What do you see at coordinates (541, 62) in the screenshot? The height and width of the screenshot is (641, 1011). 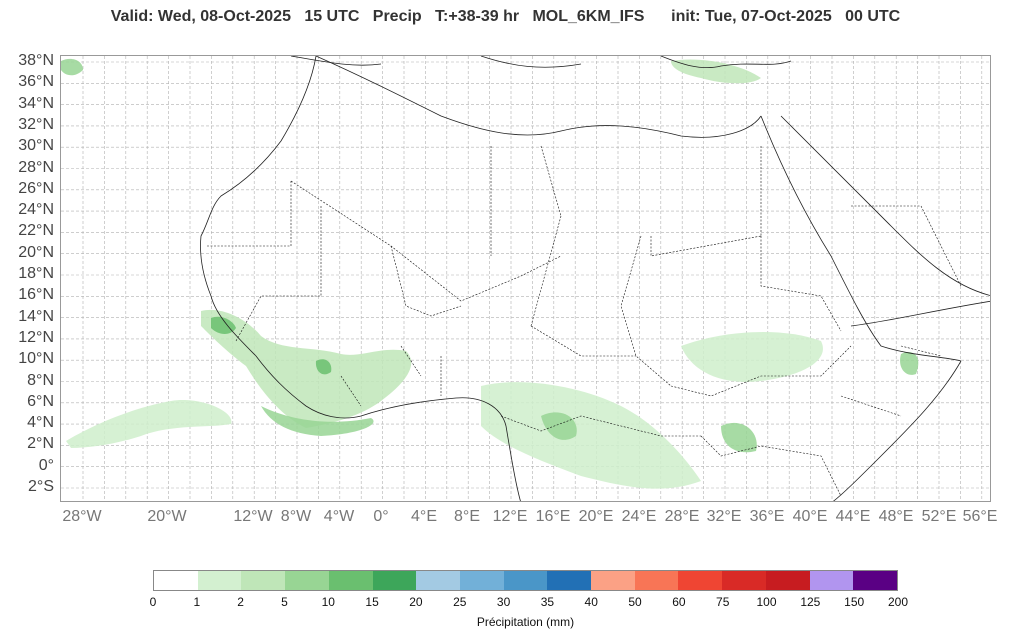 I see `europe-coast` at bounding box center [541, 62].